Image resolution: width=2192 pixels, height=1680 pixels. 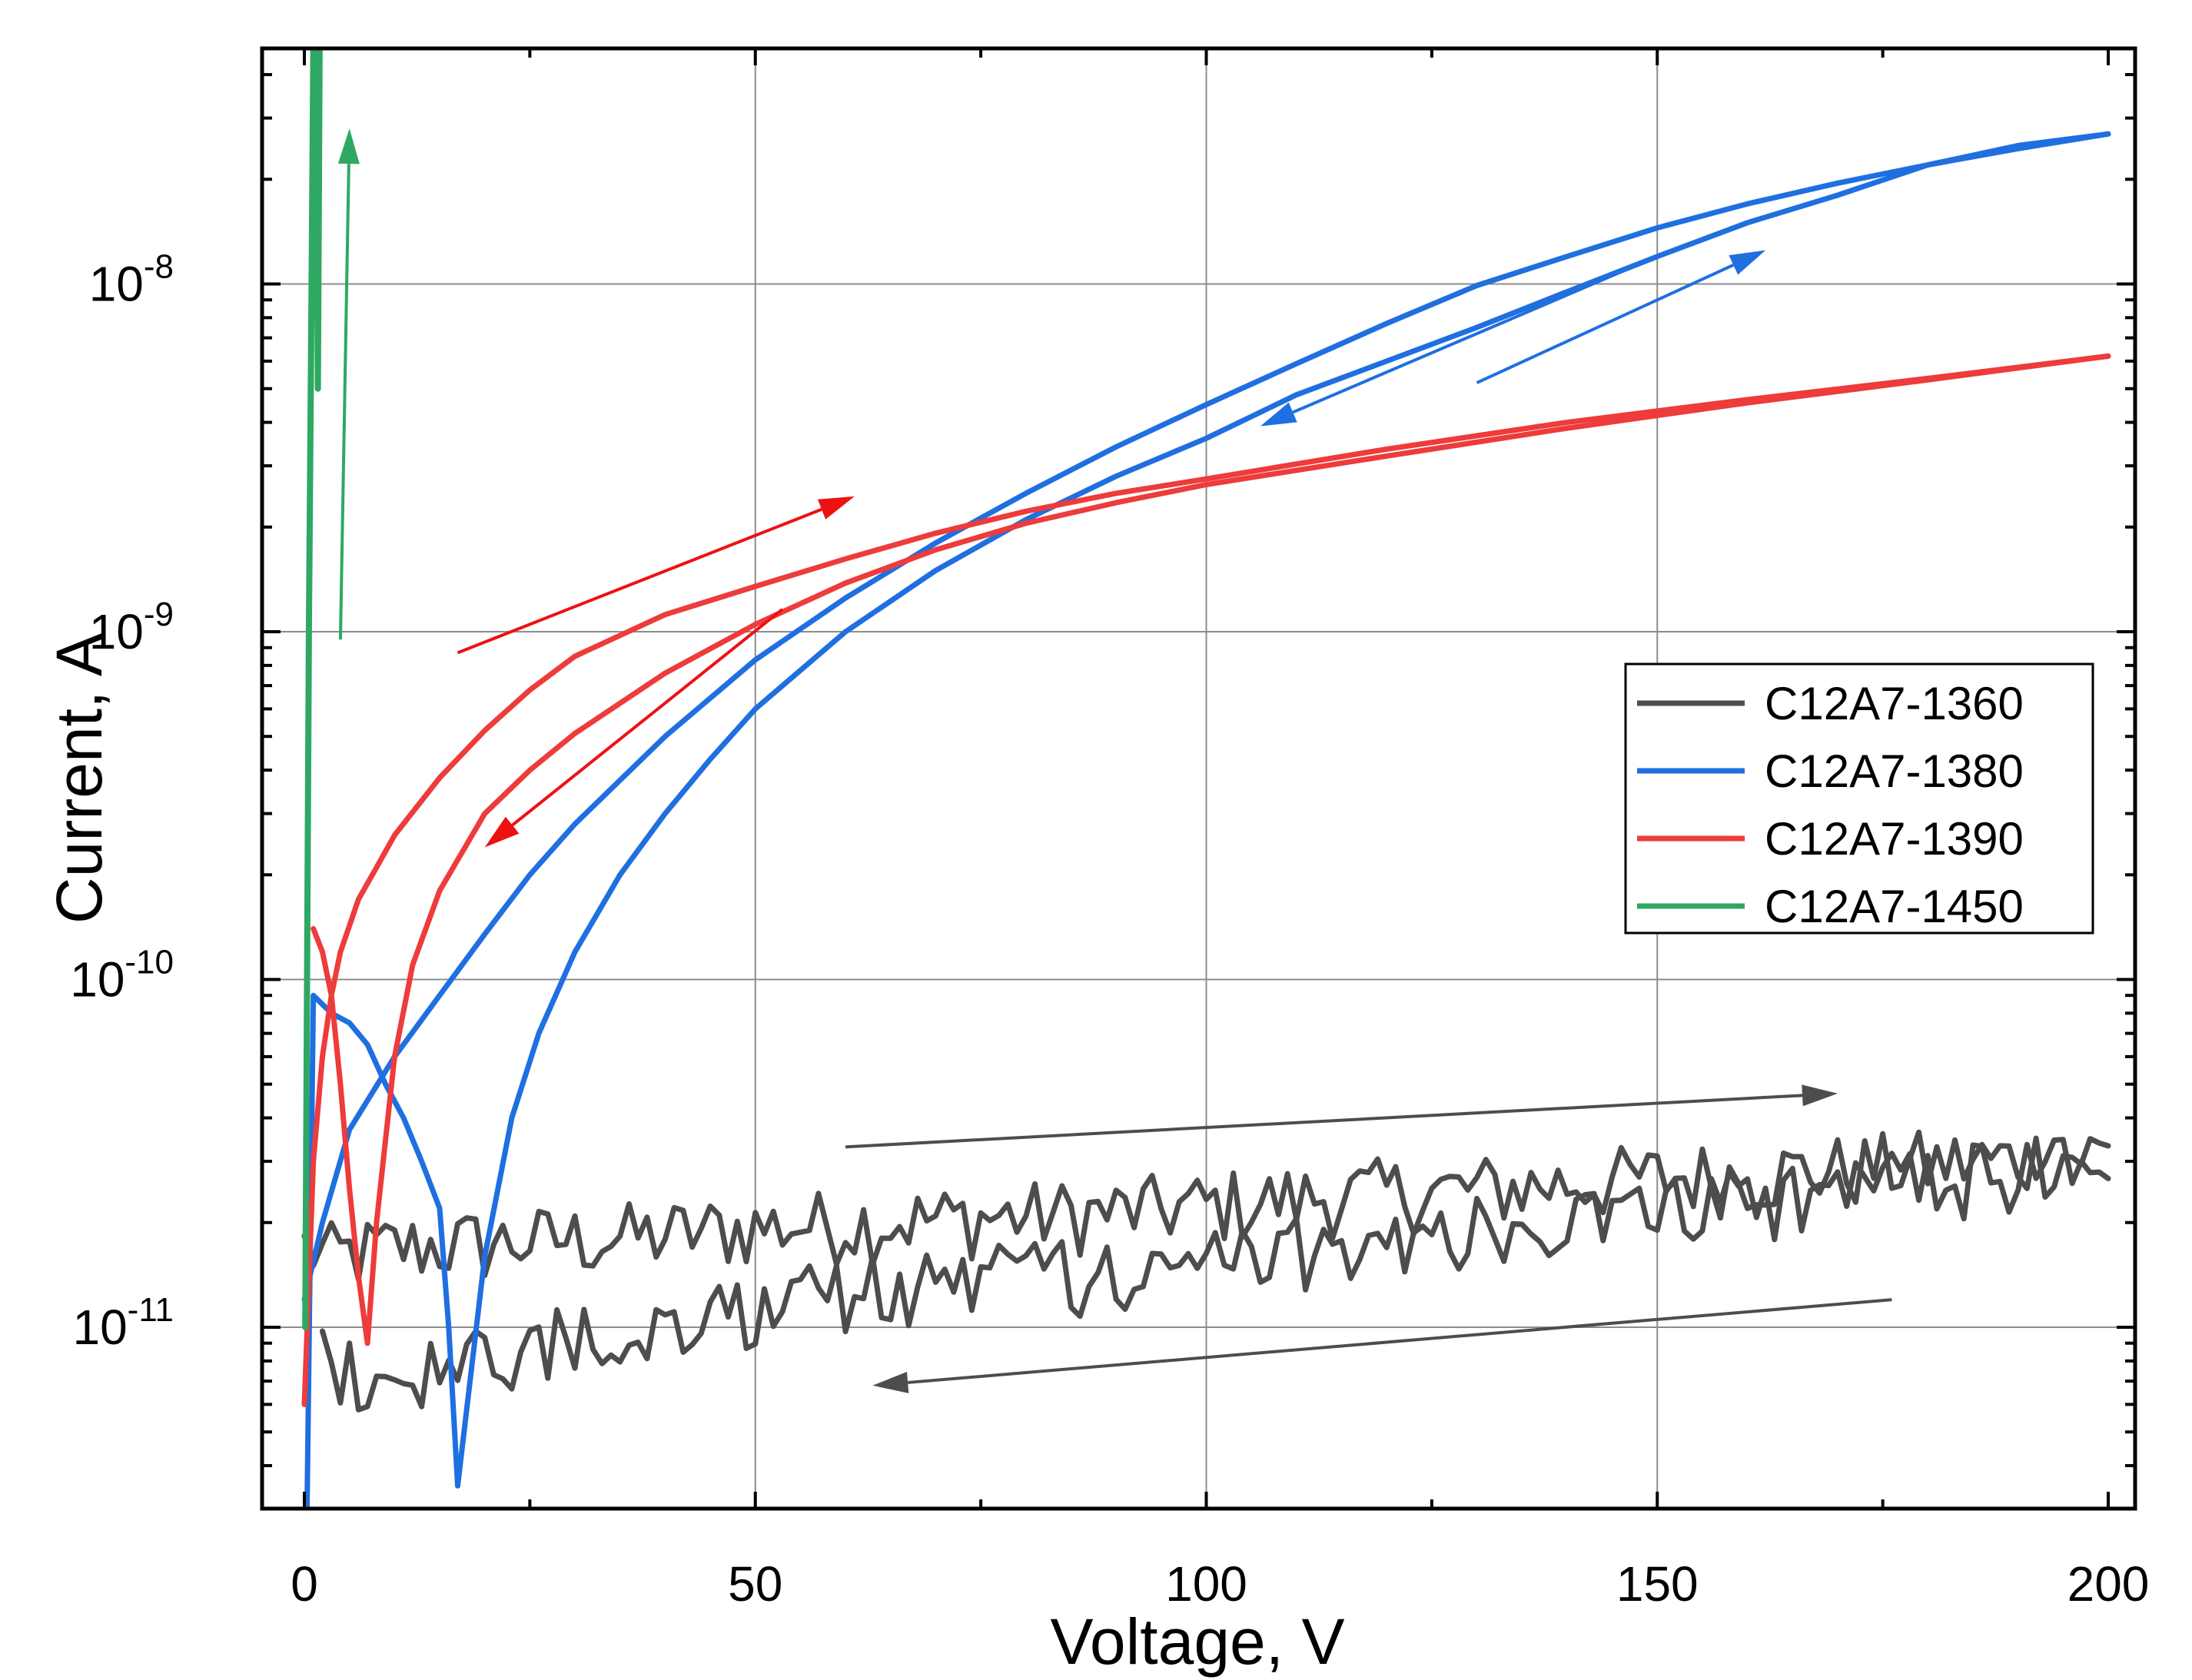 I want to click on legend-label: C12A7-1390, so click(x=1894, y=839).